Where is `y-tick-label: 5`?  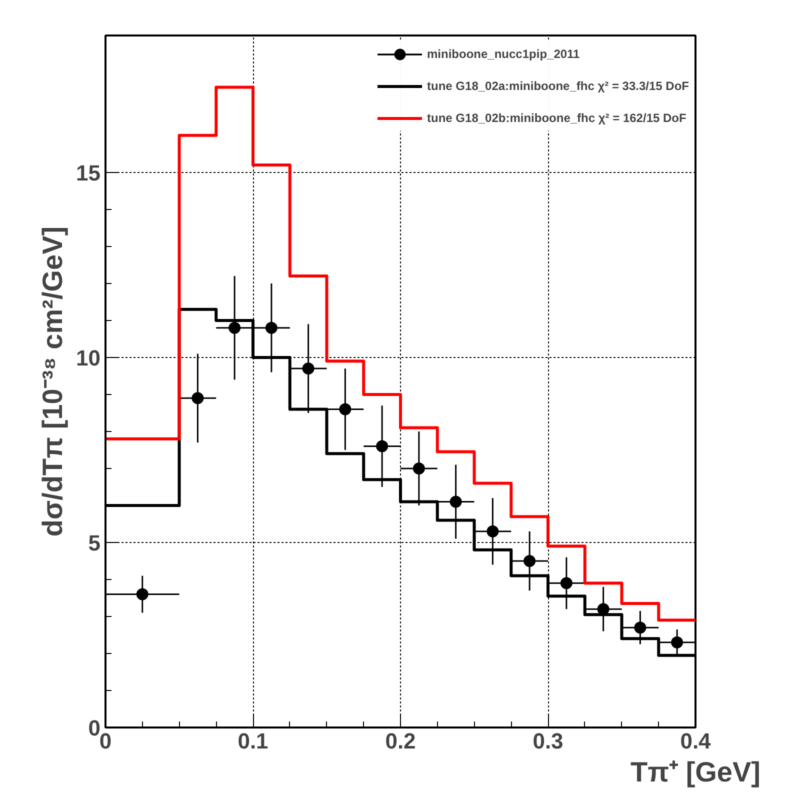
y-tick-label: 5 is located at coordinates (94, 543).